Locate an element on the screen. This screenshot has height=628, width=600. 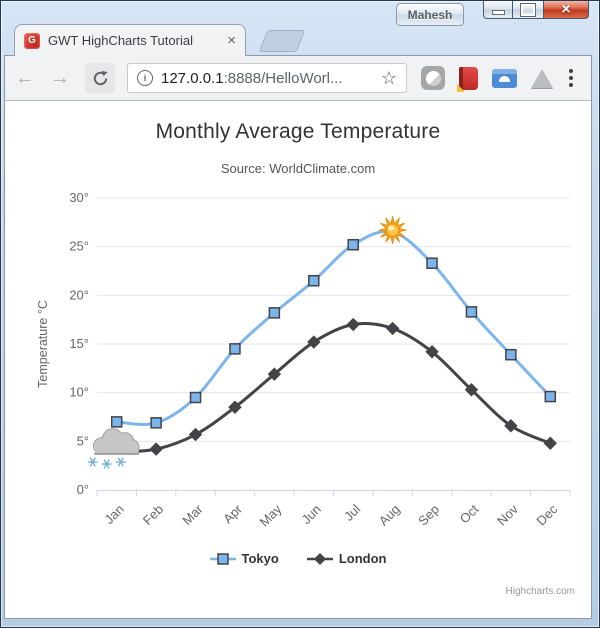
x-axis-label: Jul is located at coordinates (352, 512).